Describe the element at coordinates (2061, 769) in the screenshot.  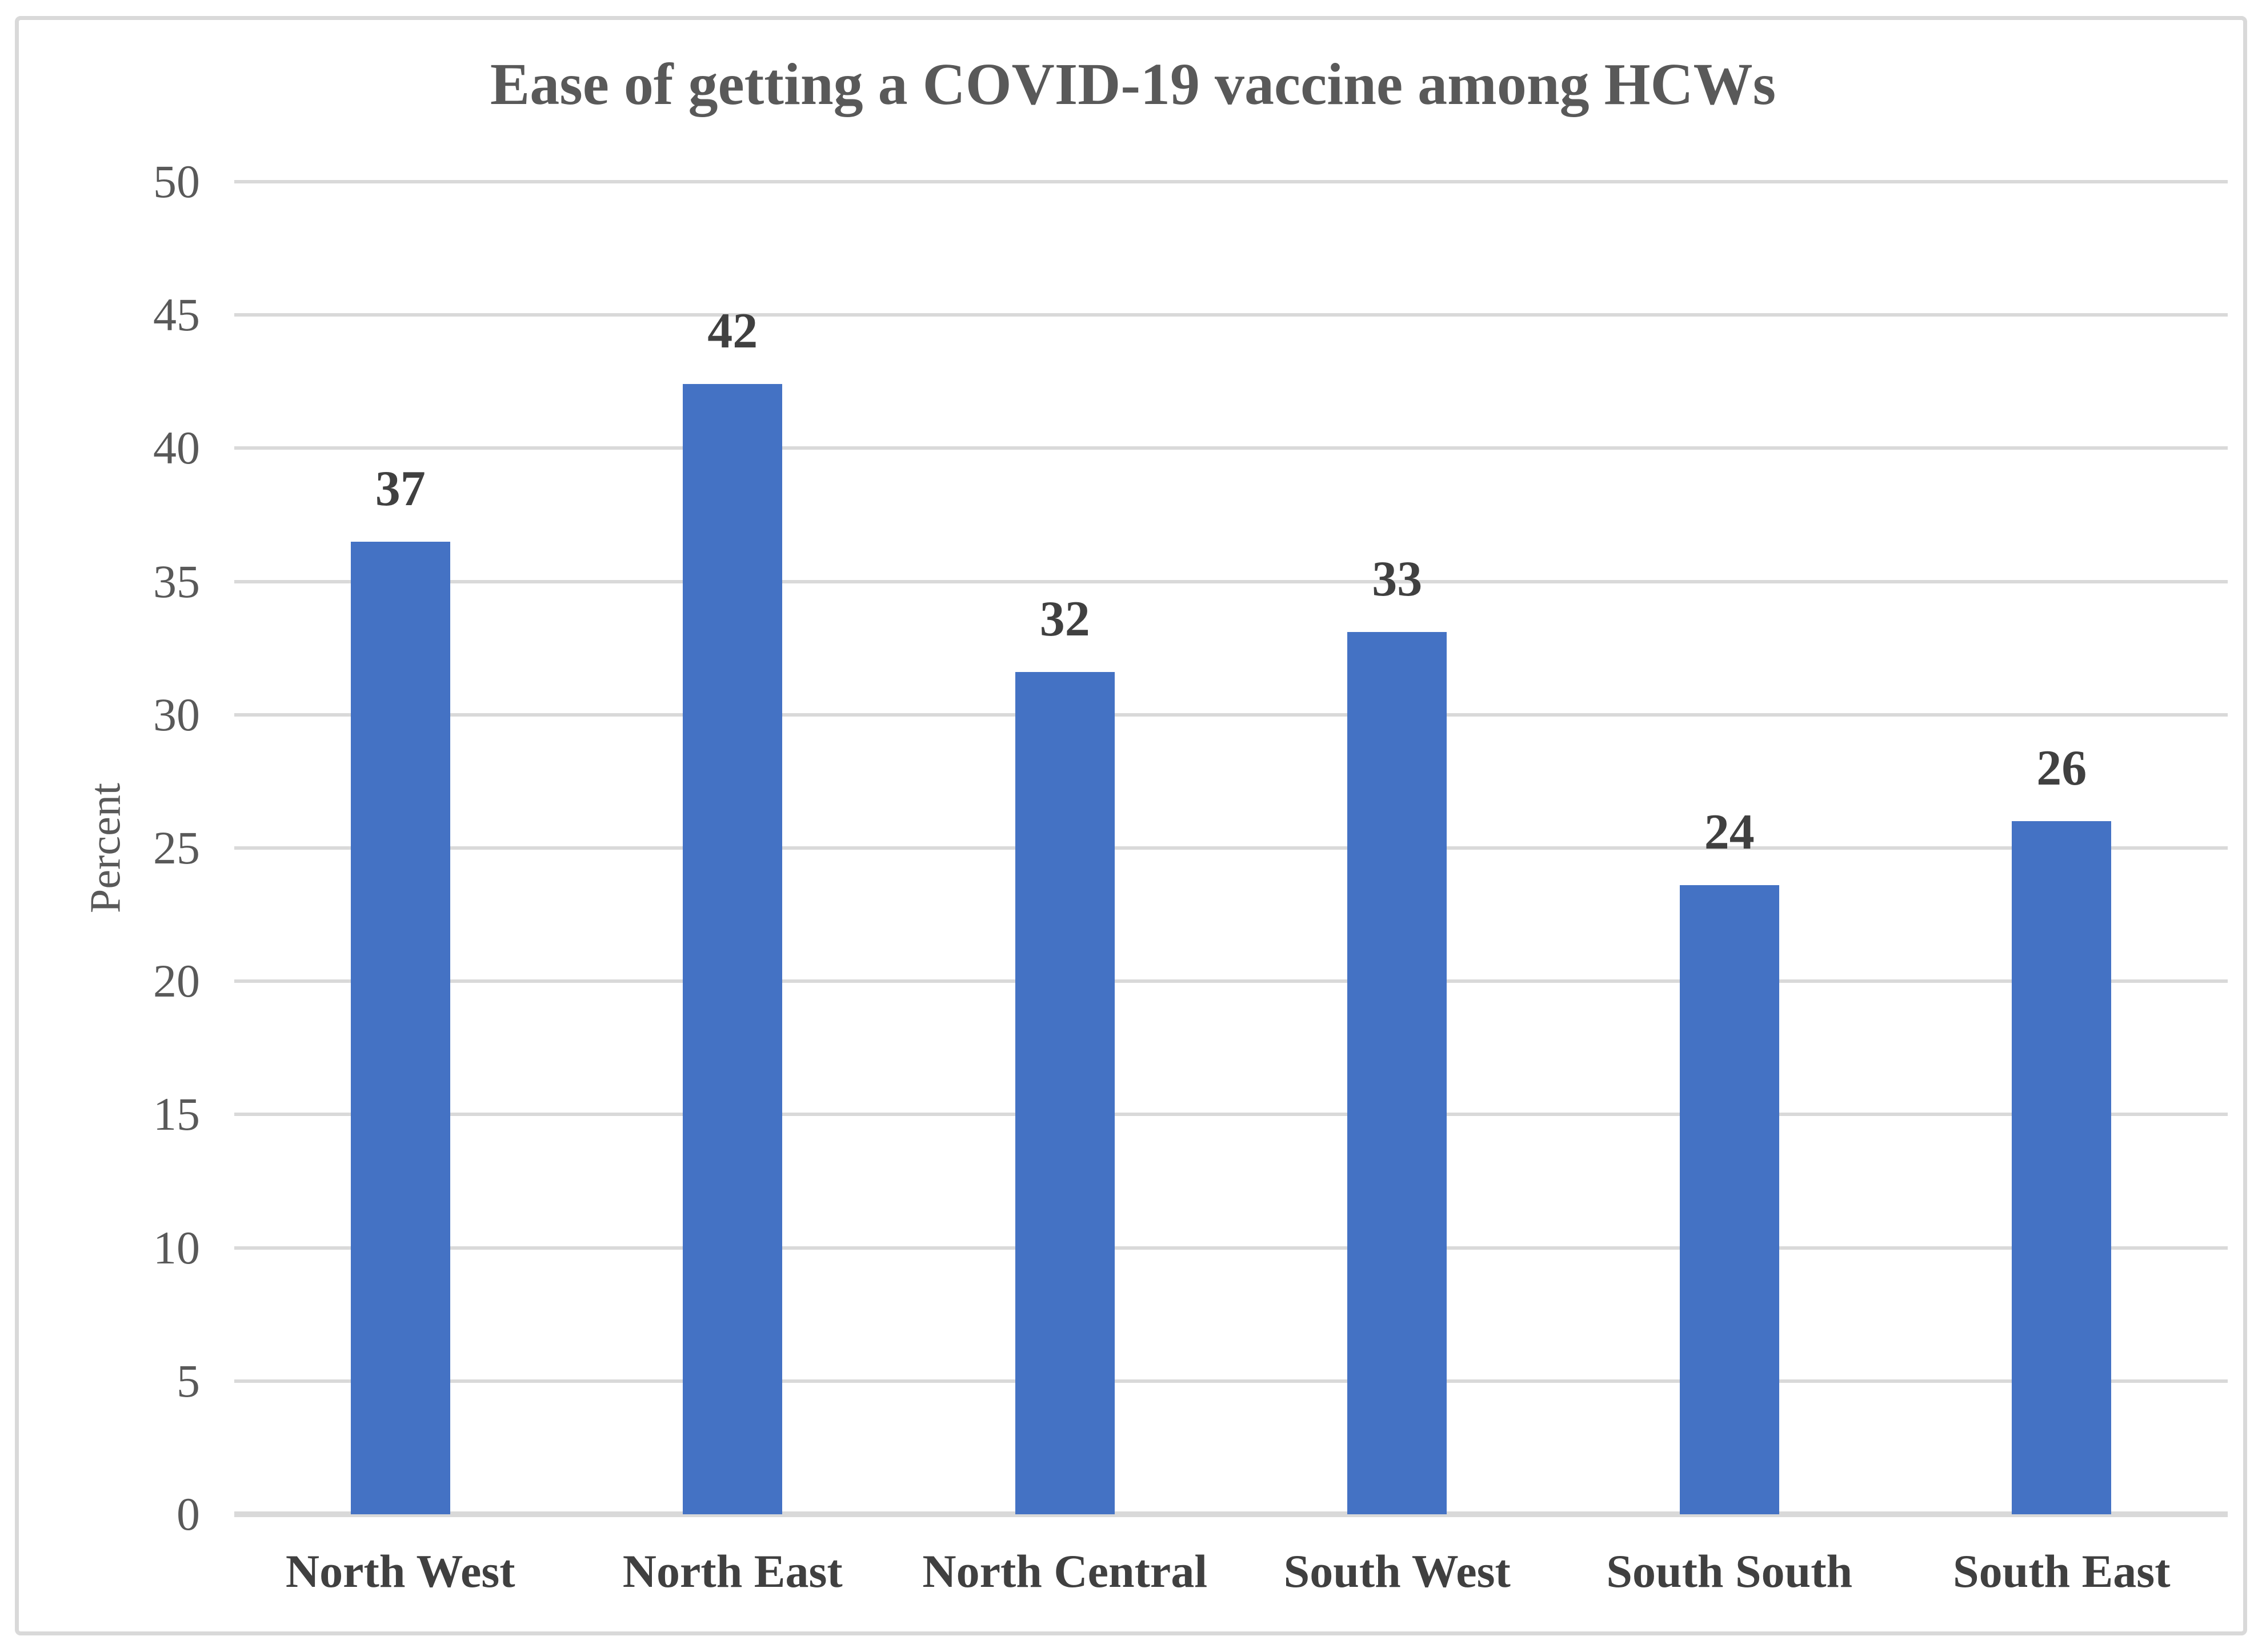
I see `bar-value-label-south-east: 26` at that location.